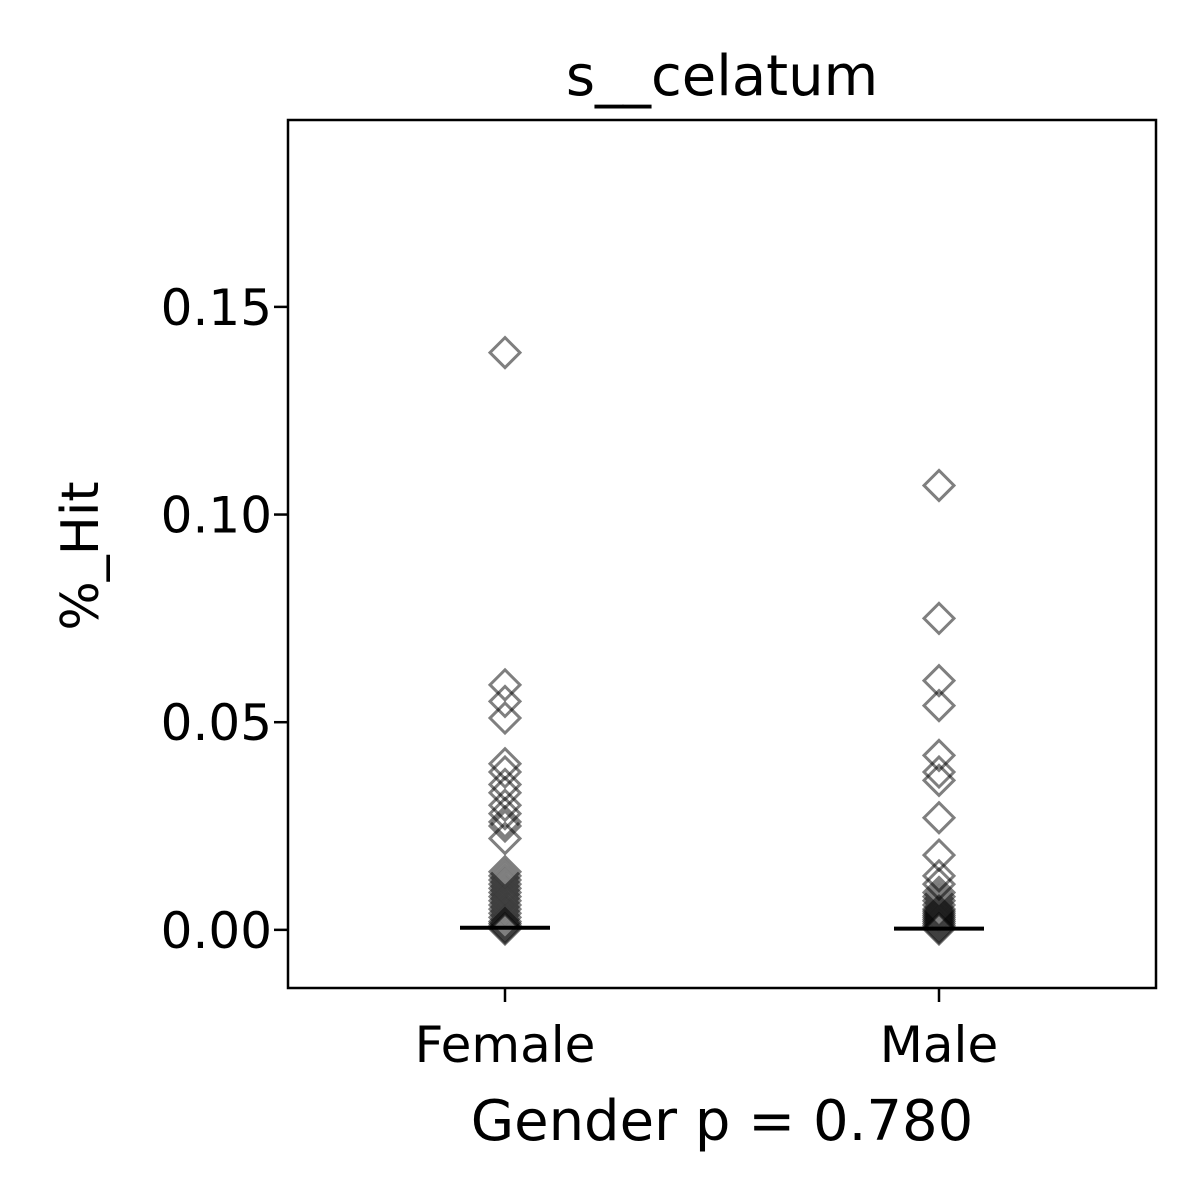  What do you see at coordinates (216, 723) in the screenshot?
I see `y-tick-label: 0.05` at bounding box center [216, 723].